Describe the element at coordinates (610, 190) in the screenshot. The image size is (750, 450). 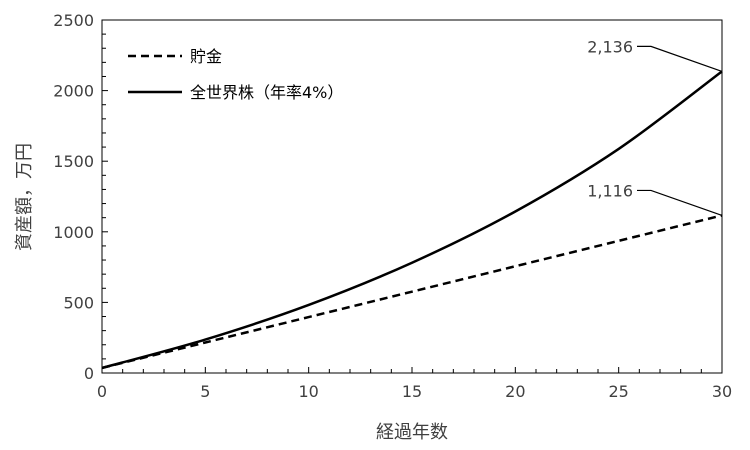
I see `annotation-label: 1,116` at that location.